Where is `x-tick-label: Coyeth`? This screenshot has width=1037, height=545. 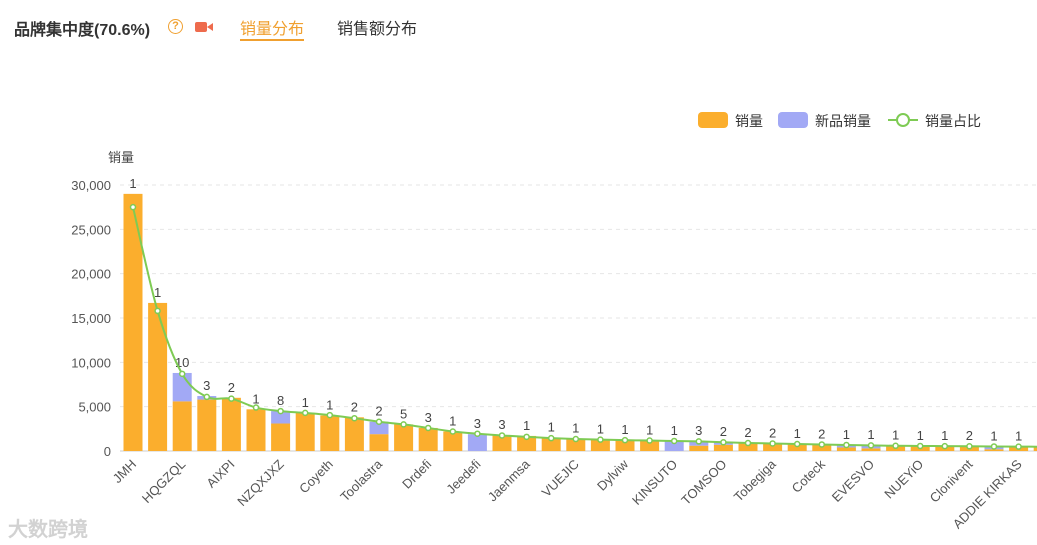 x-tick-label: Coyeth is located at coordinates (316, 477).